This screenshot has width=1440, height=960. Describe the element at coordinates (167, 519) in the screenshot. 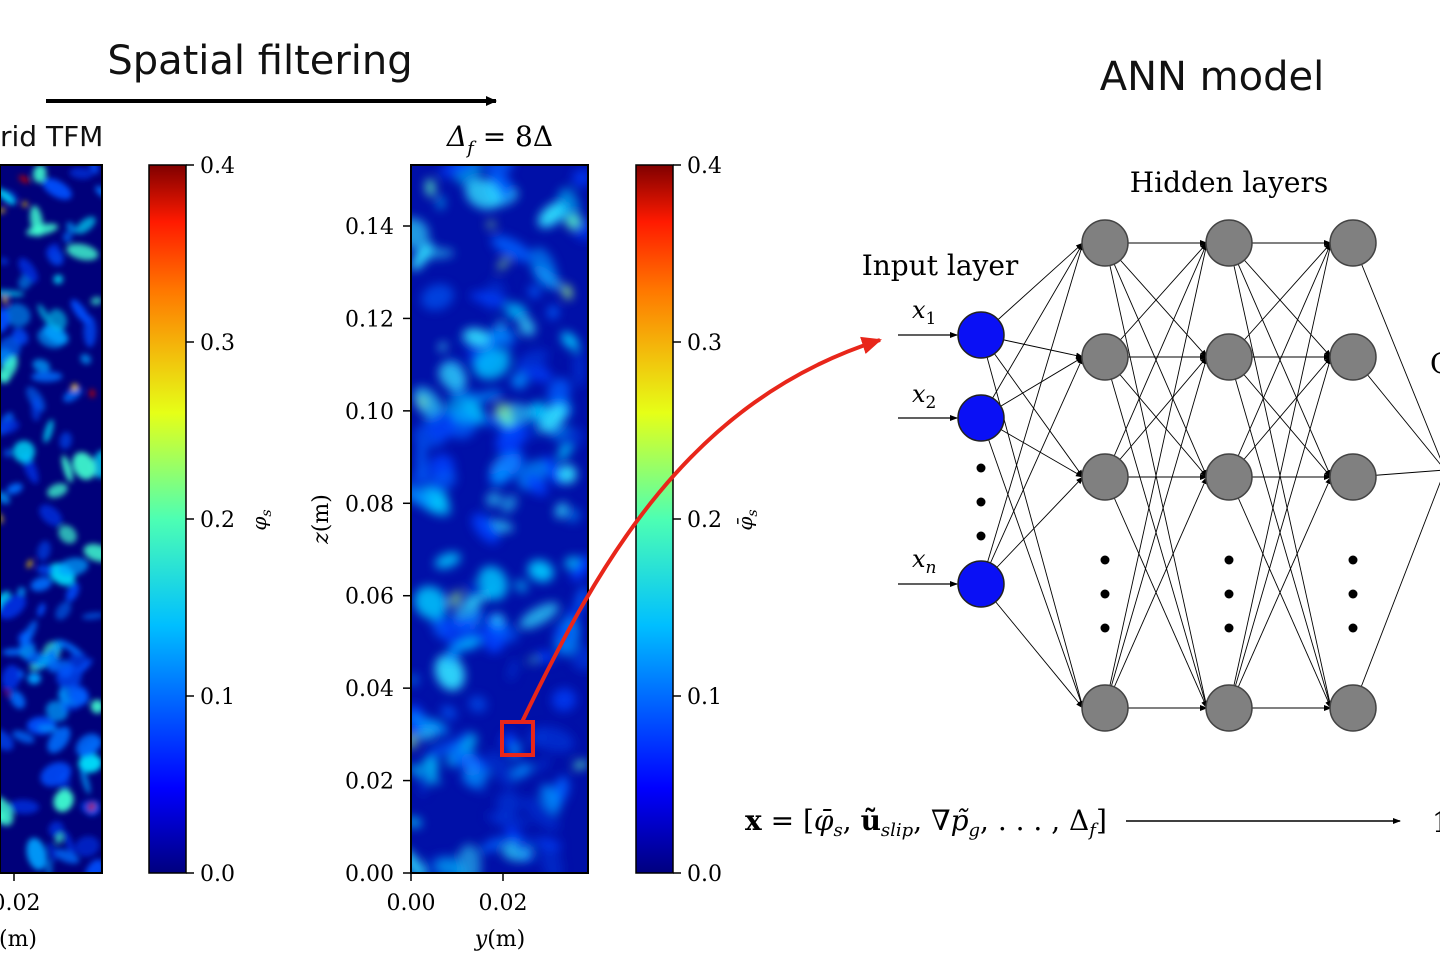

I see `left-colorbar` at that location.